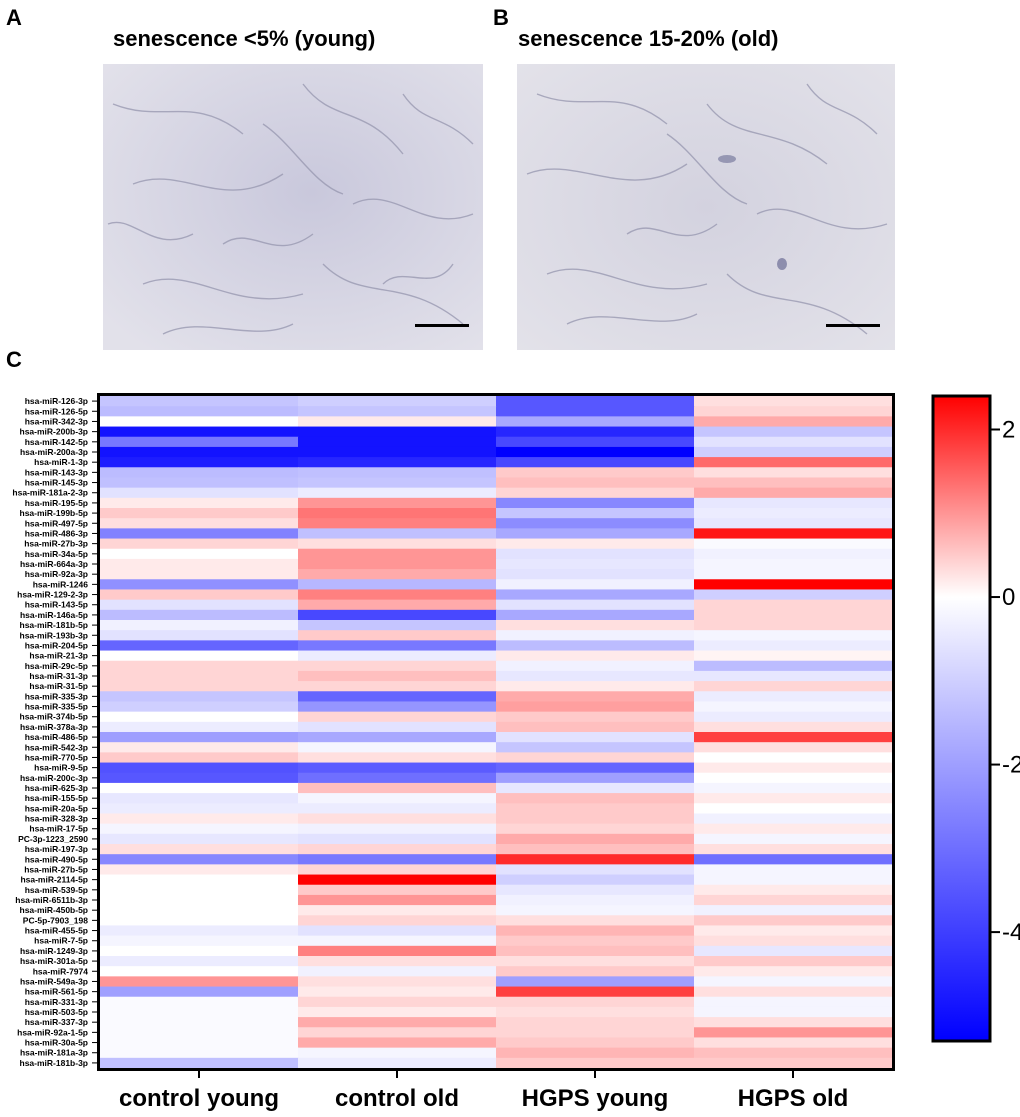 Image resolution: width=1020 pixels, height=1117 pixels. What do you see at coordinates (293, 207) in the screenshot?
I see `micrograph-young` at bounding box center [293, 207].